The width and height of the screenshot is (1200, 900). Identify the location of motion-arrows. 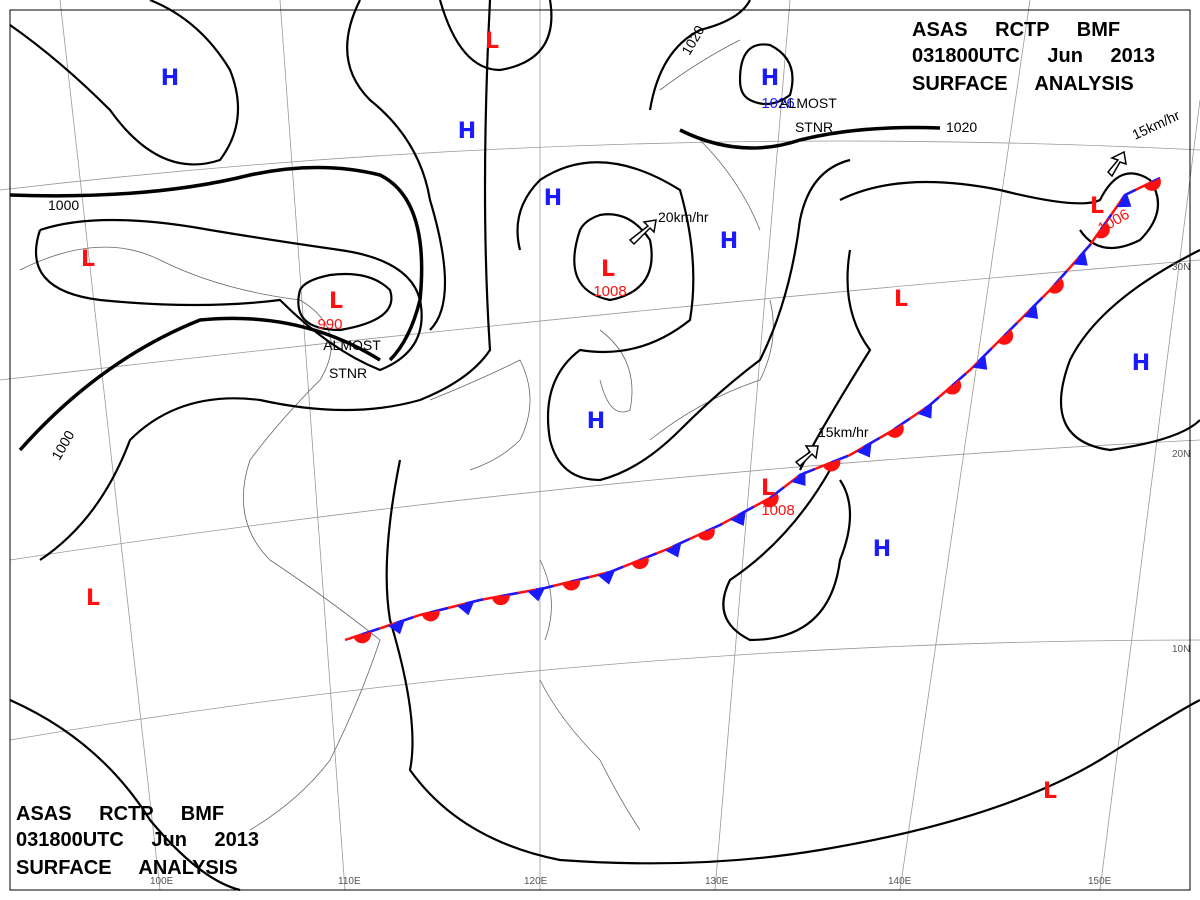
(877, 309).